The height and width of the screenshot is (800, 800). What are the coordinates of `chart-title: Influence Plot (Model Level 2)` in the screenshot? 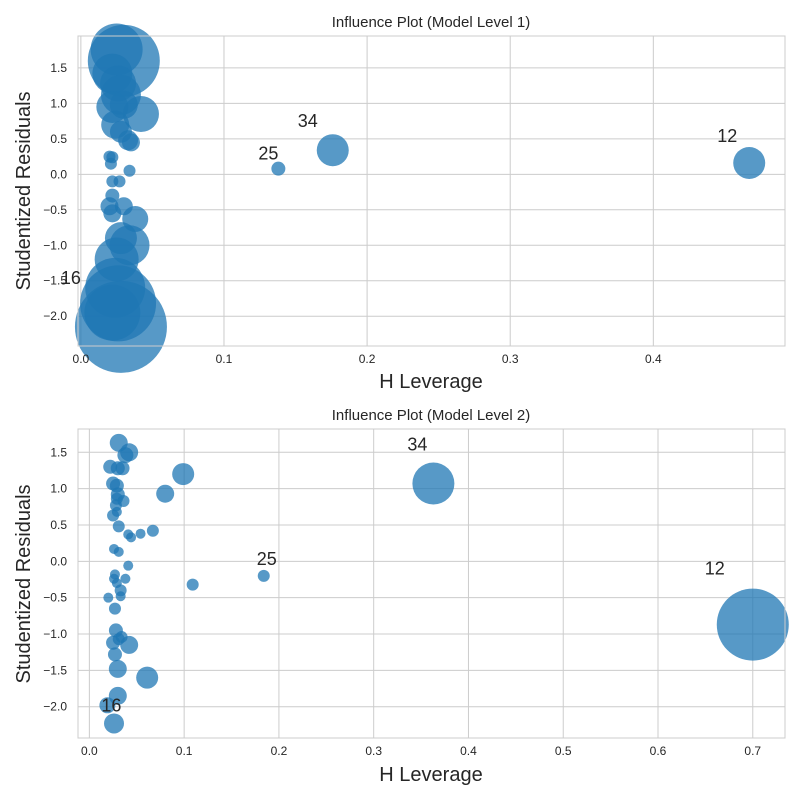 It's located at (431, 415).